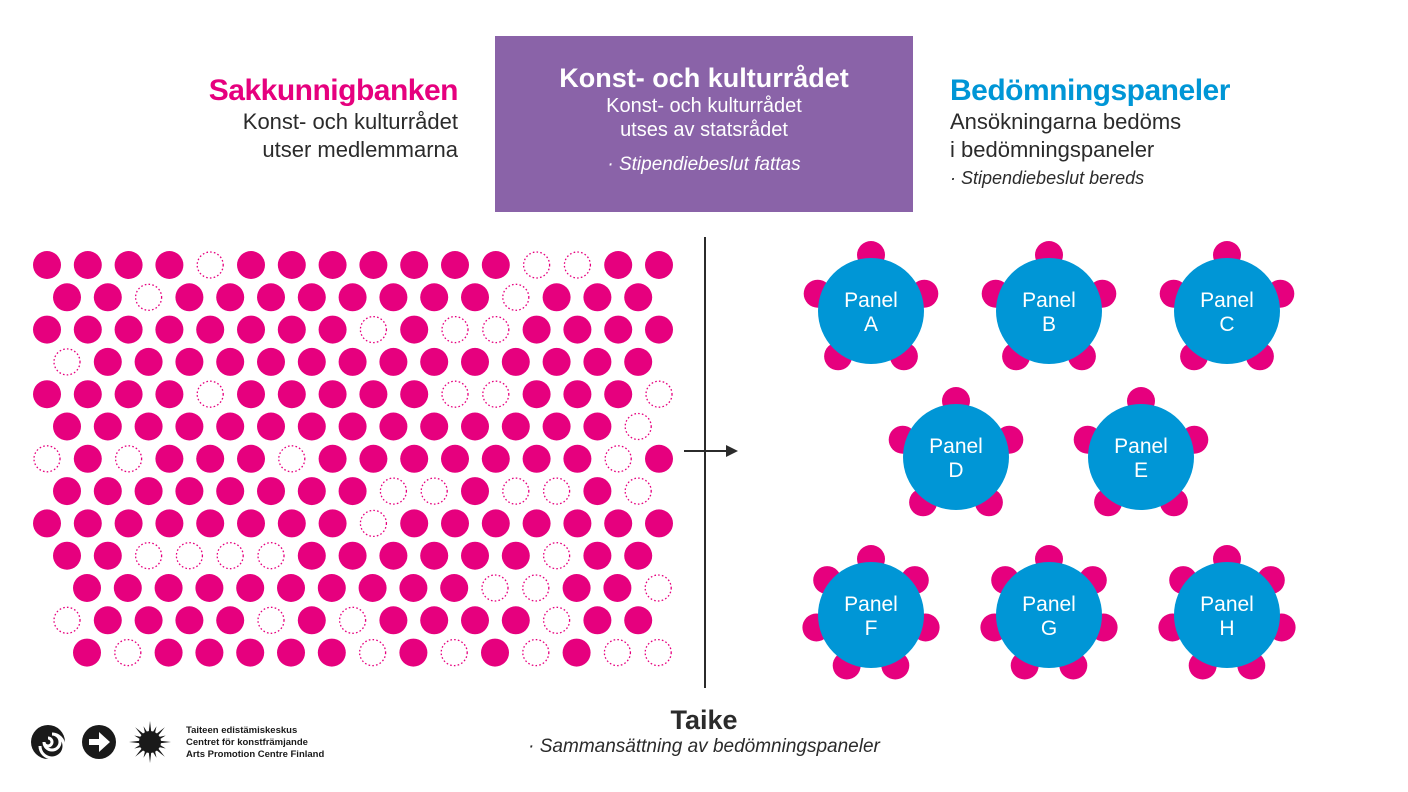 The image size is (1408, 792). Describe the element at coordinates (704, 720) in the screenshot. I see `taike-title: Taike` at that location.